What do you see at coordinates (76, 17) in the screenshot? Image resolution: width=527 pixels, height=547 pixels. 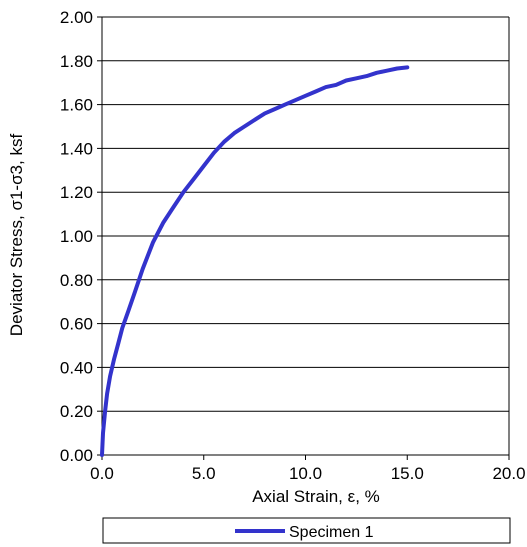 I see `y-tick-label-10: 2.00` at bounding box center [76, 17].